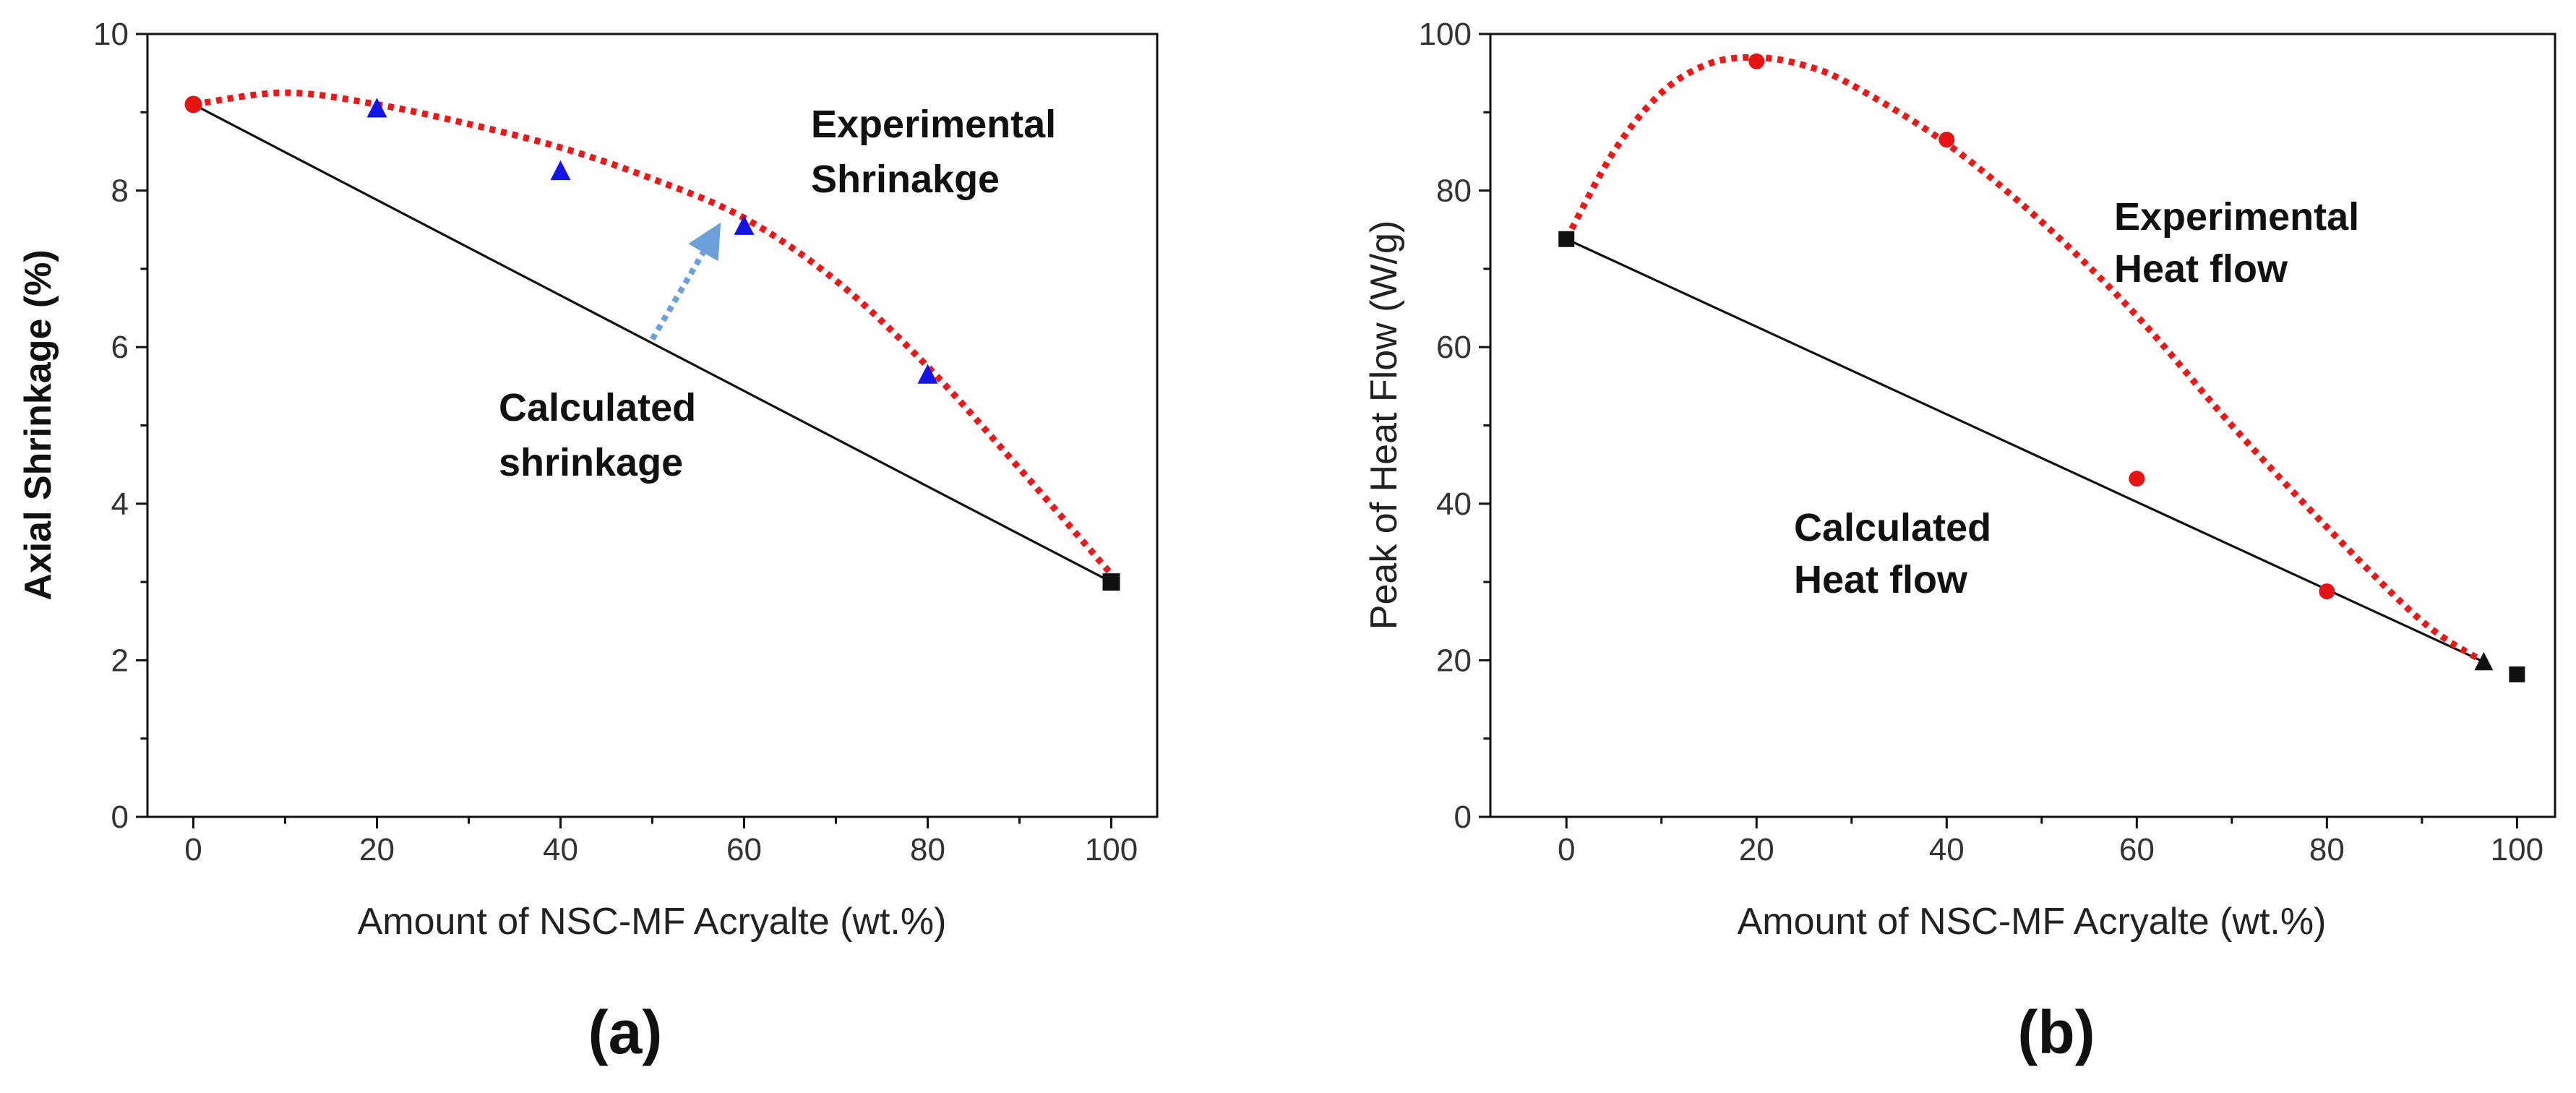 This screenshot has width=2576, height=1093. Describe the element at coordinates (38, 424) in the screenshot. I see `chart-a-y-axis-label: Axial Shrinkage (%)` at that location.